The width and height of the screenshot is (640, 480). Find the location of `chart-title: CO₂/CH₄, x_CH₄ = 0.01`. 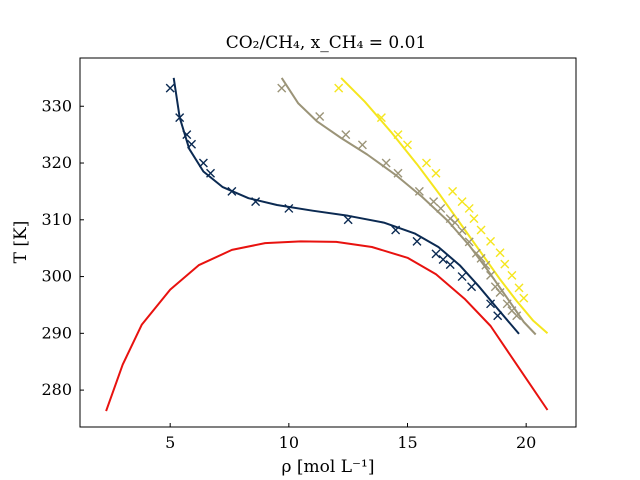

chart-title: CO₂/CH₄, x_CH₄ = 0.01 is located at coordinates (326, 43).